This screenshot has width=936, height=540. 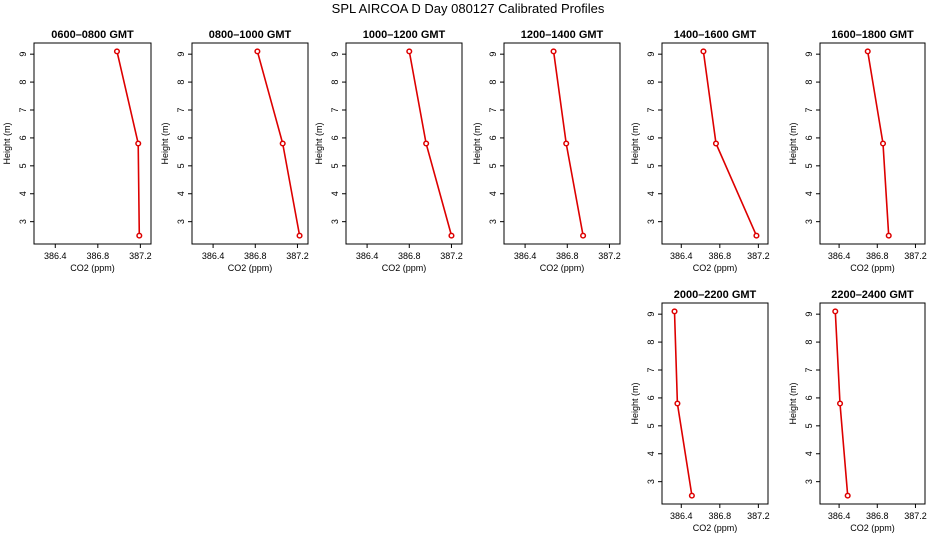 What do you see at coordinates (872, 268) in the screenshot?
I see `chart-5-xlabel: CO2 (ppm)` at bounding box center [872, 268].